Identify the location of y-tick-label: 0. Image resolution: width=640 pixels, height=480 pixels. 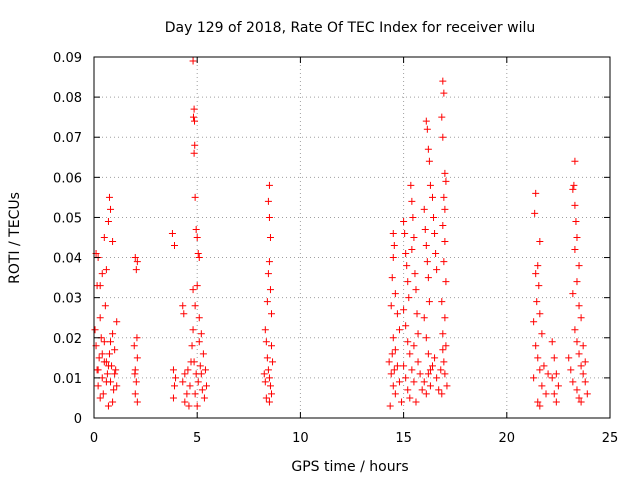
(78, 419).